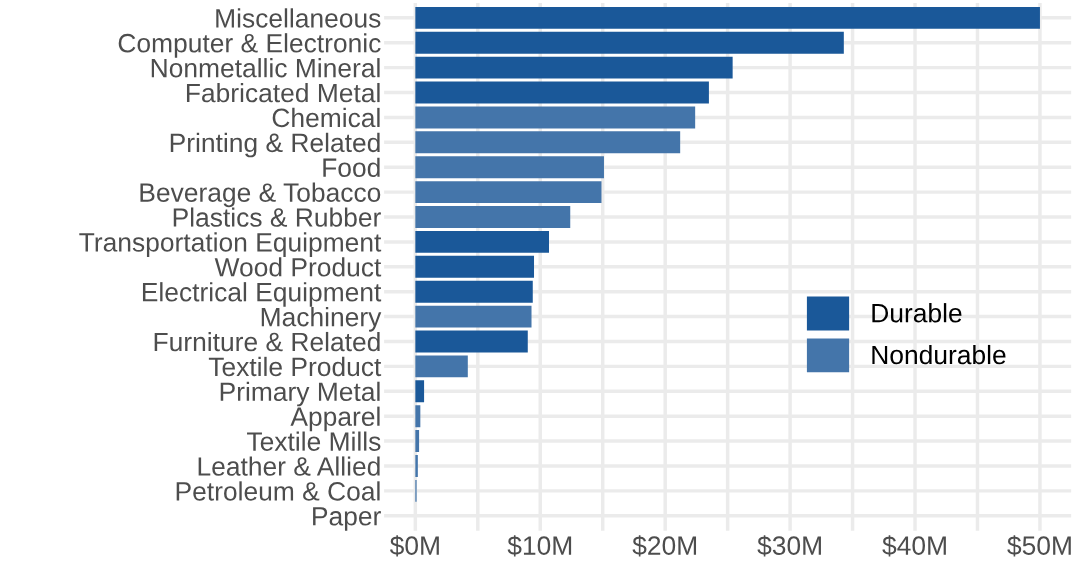 The width and height of the screenshot is (1082, 580). I want to click on y-tick-label: Nonmetallic Mineral, so click(265, 68).